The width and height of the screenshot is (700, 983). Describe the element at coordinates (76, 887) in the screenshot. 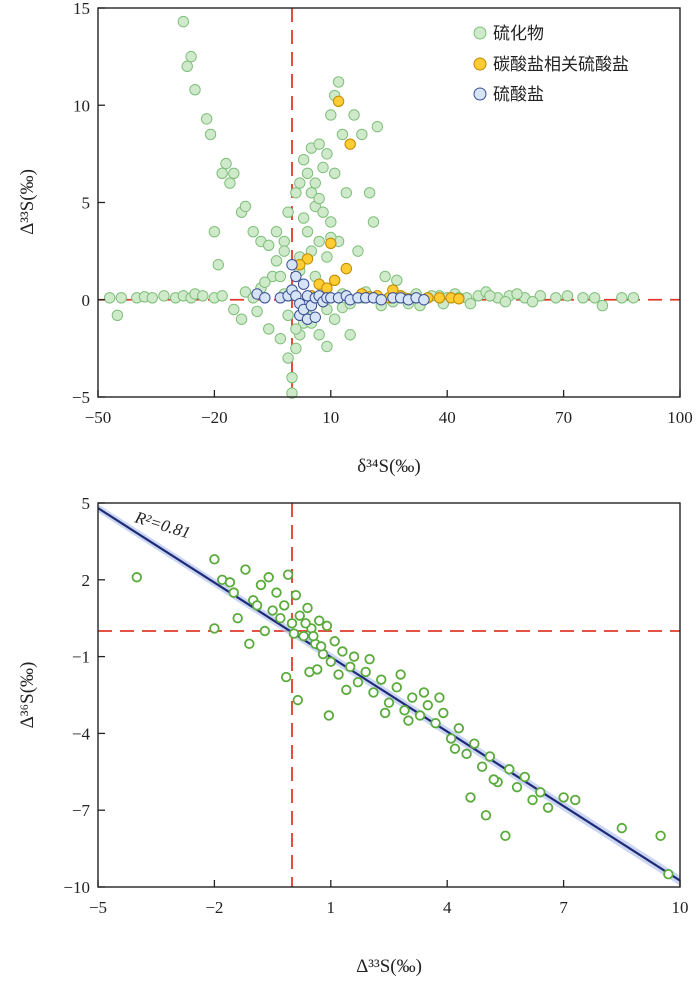

I see `bot-y-tick-label: −10` at that location.